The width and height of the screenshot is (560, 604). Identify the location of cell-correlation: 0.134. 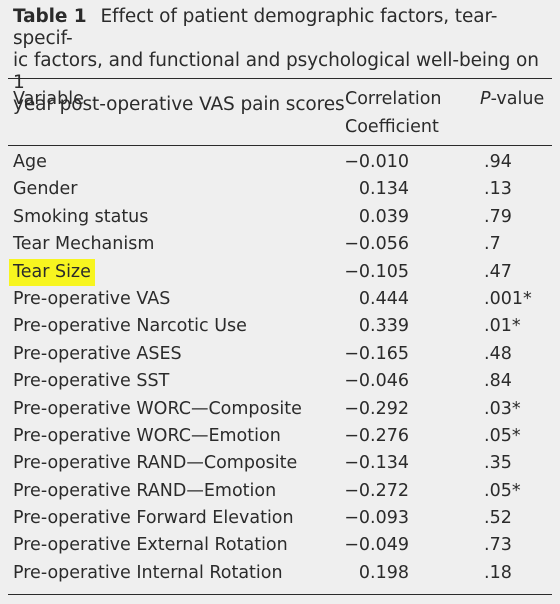
(383, 189).